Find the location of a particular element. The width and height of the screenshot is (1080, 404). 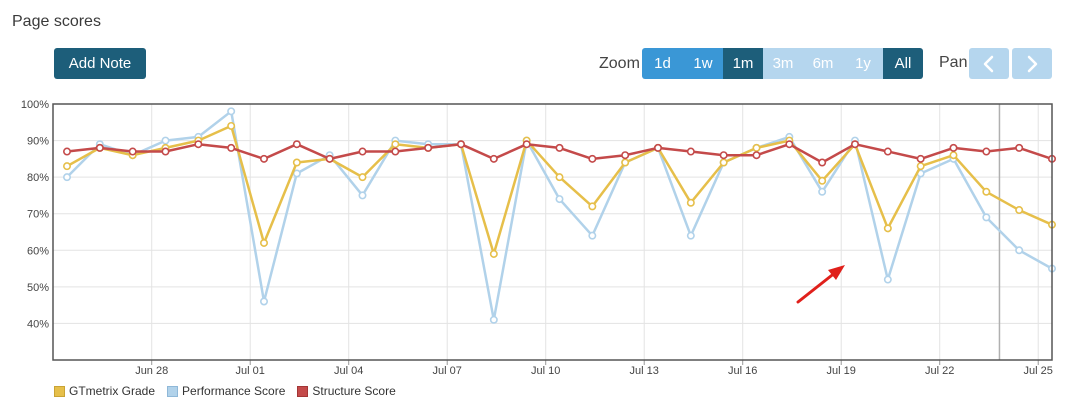

zoom-all-button: All is located at coordinates (903, 63).